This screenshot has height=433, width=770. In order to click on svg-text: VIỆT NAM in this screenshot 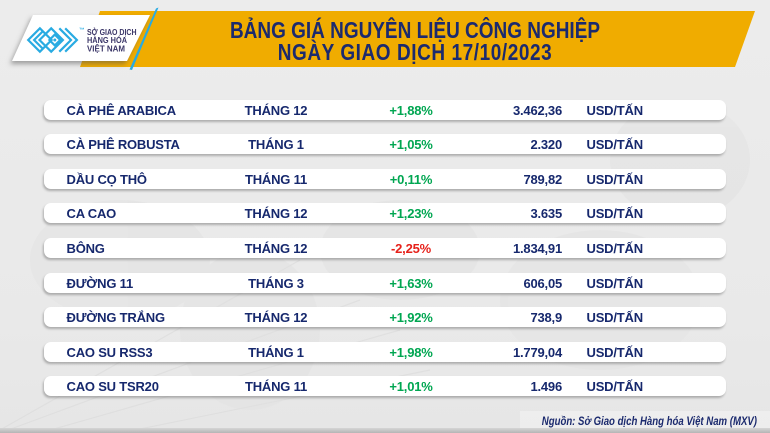, I will do `click(106, 48)`.